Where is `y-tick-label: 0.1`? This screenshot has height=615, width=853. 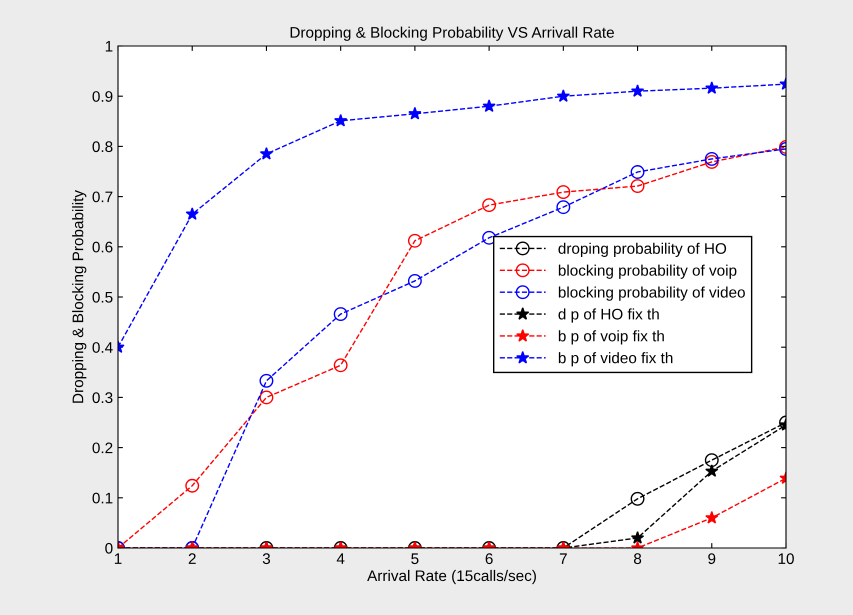
y-tick-label: 0.1 is located at coordinates (102, 498).